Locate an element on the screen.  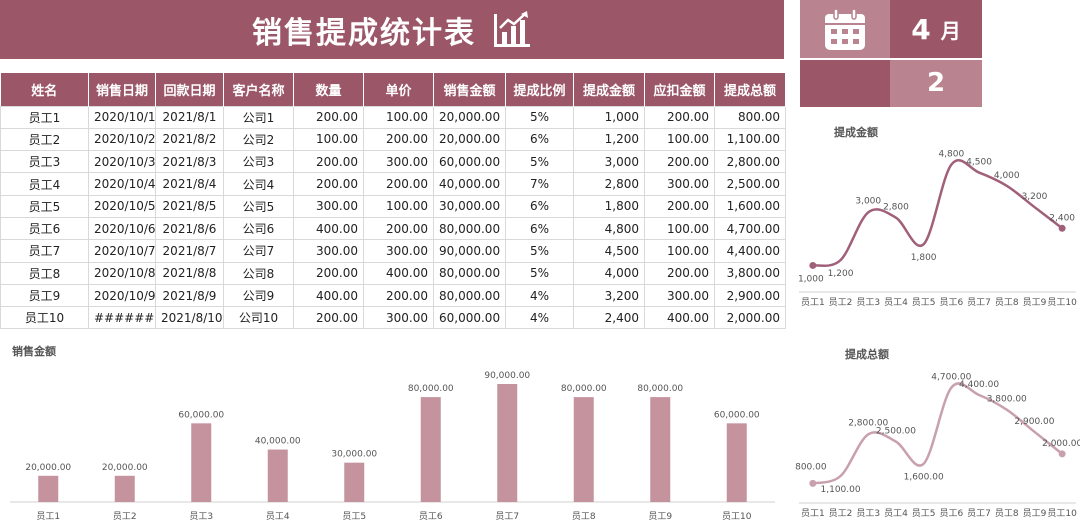
column-header: 提成总额 is located at coordinates (750, 89).